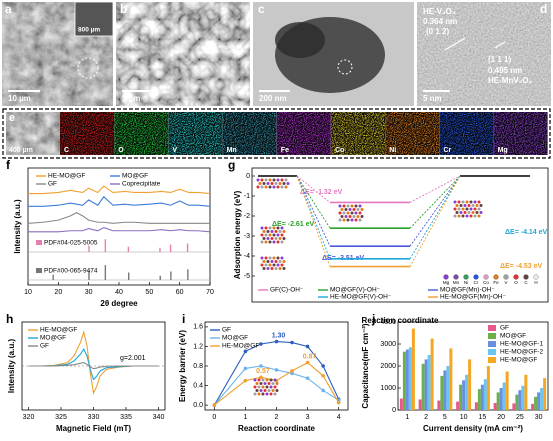  I want to click on x-tick-label: 30, so click(539, 417).